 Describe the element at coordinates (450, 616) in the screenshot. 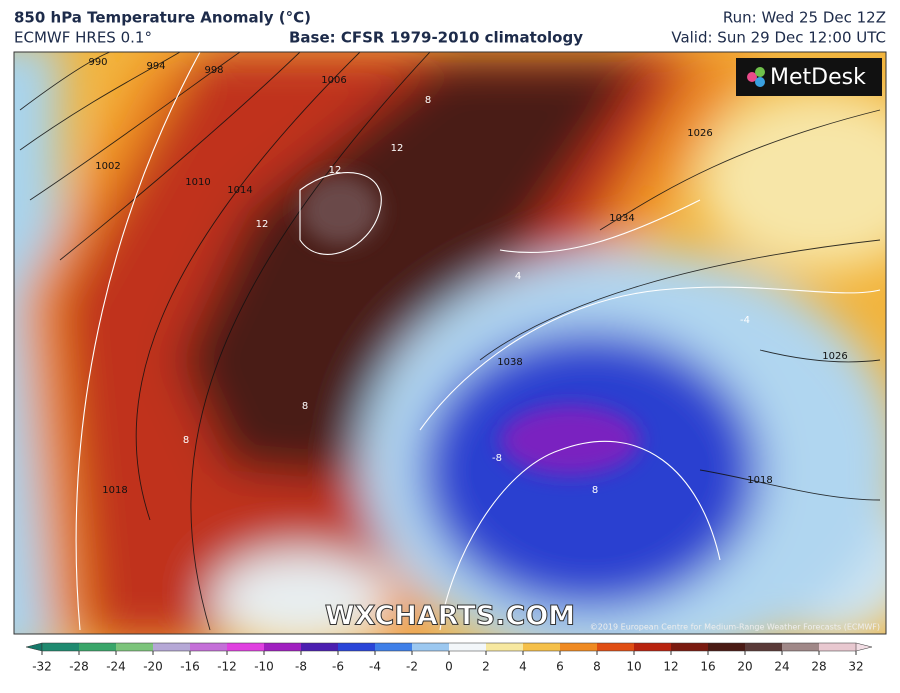

I see `watermark: WXCHARTS.COM` at that location.